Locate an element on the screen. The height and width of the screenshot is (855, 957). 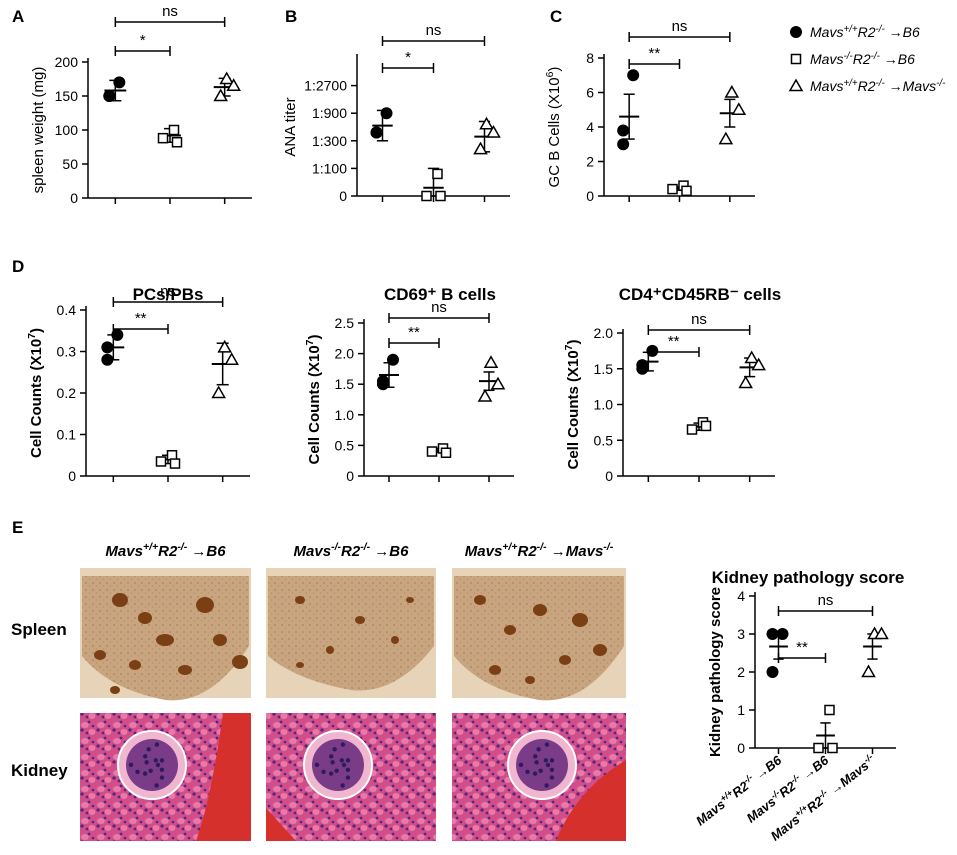
panel-letter-e: E is located at coordinates (17, 527).